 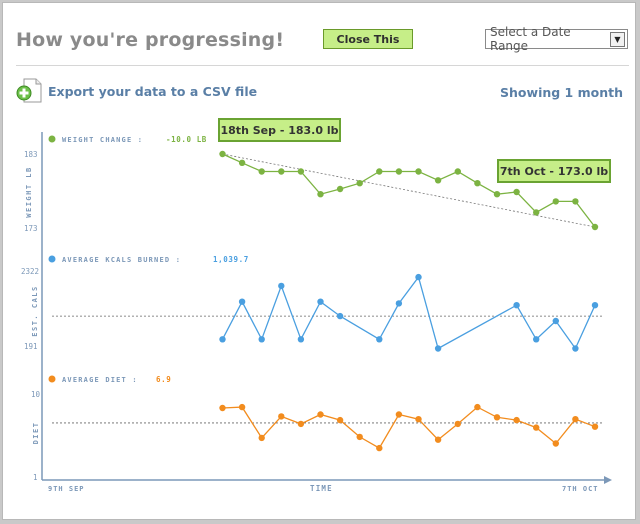 What do you see at coordinates (36, 394) in the screenshot?
I see `diet-y-top-label: 10` at bounding box center [36, 394].